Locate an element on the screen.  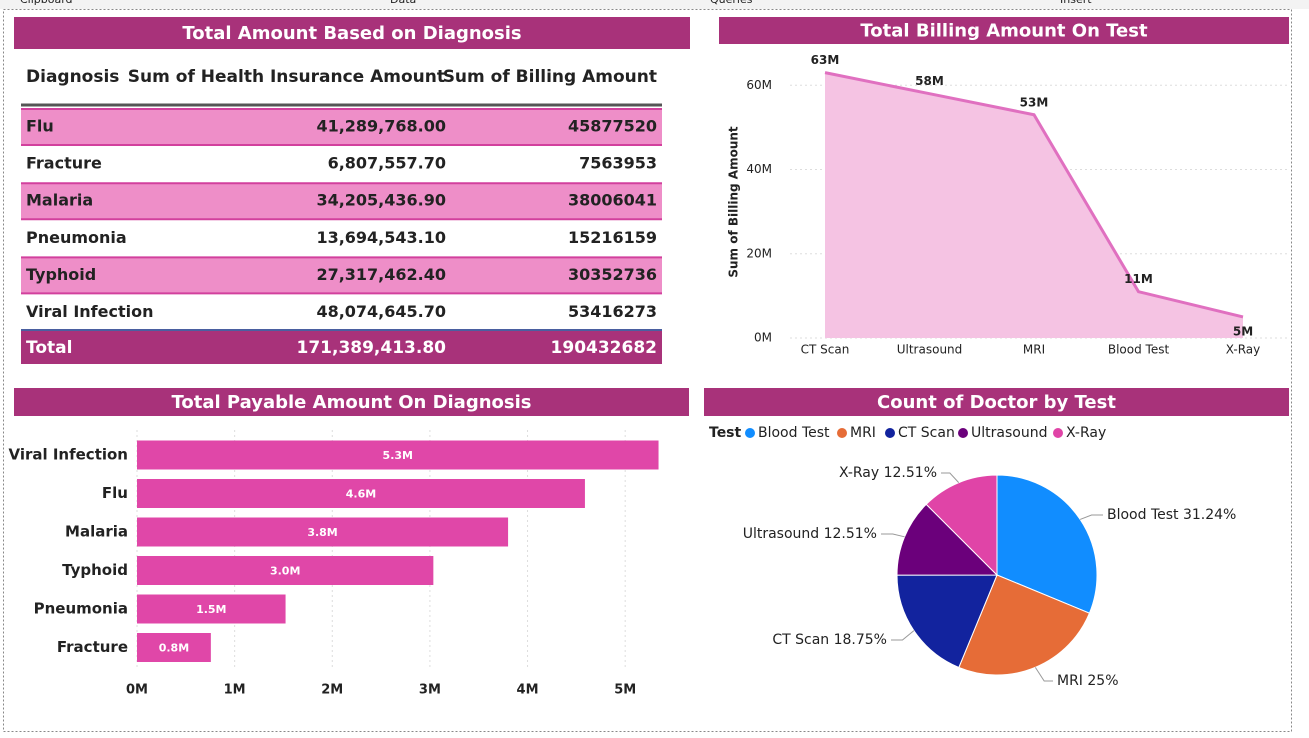
data-label: 3.0M is located at coordinates (285, 571).